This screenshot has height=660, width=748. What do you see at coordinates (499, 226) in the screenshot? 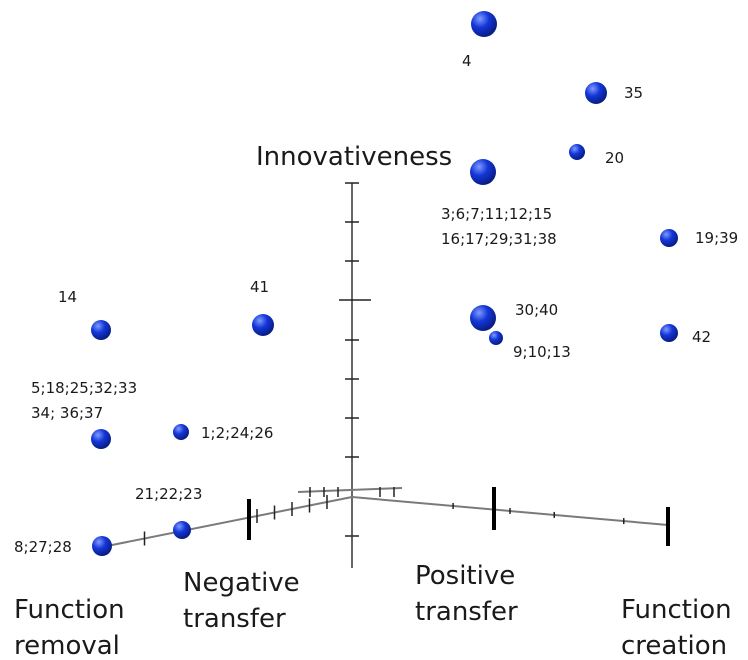
I see `data-point-label: 3;6;7;11;12;15 16;17;29;31;38` at bounding box center [499, 226].